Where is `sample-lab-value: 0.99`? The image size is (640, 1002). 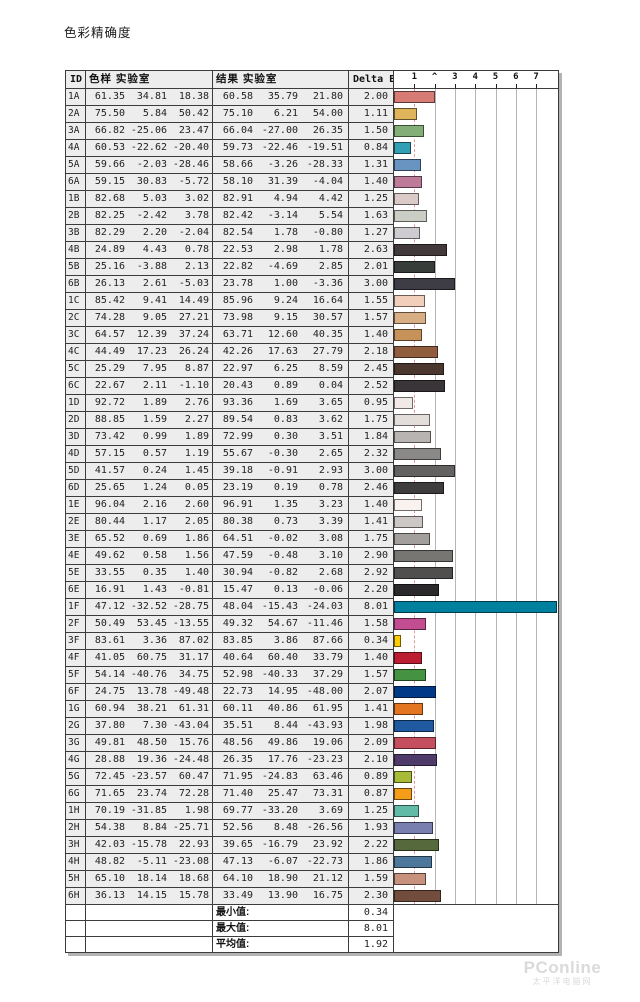 sample-lab-value: 0.99 is located at coordinates (154, 436).